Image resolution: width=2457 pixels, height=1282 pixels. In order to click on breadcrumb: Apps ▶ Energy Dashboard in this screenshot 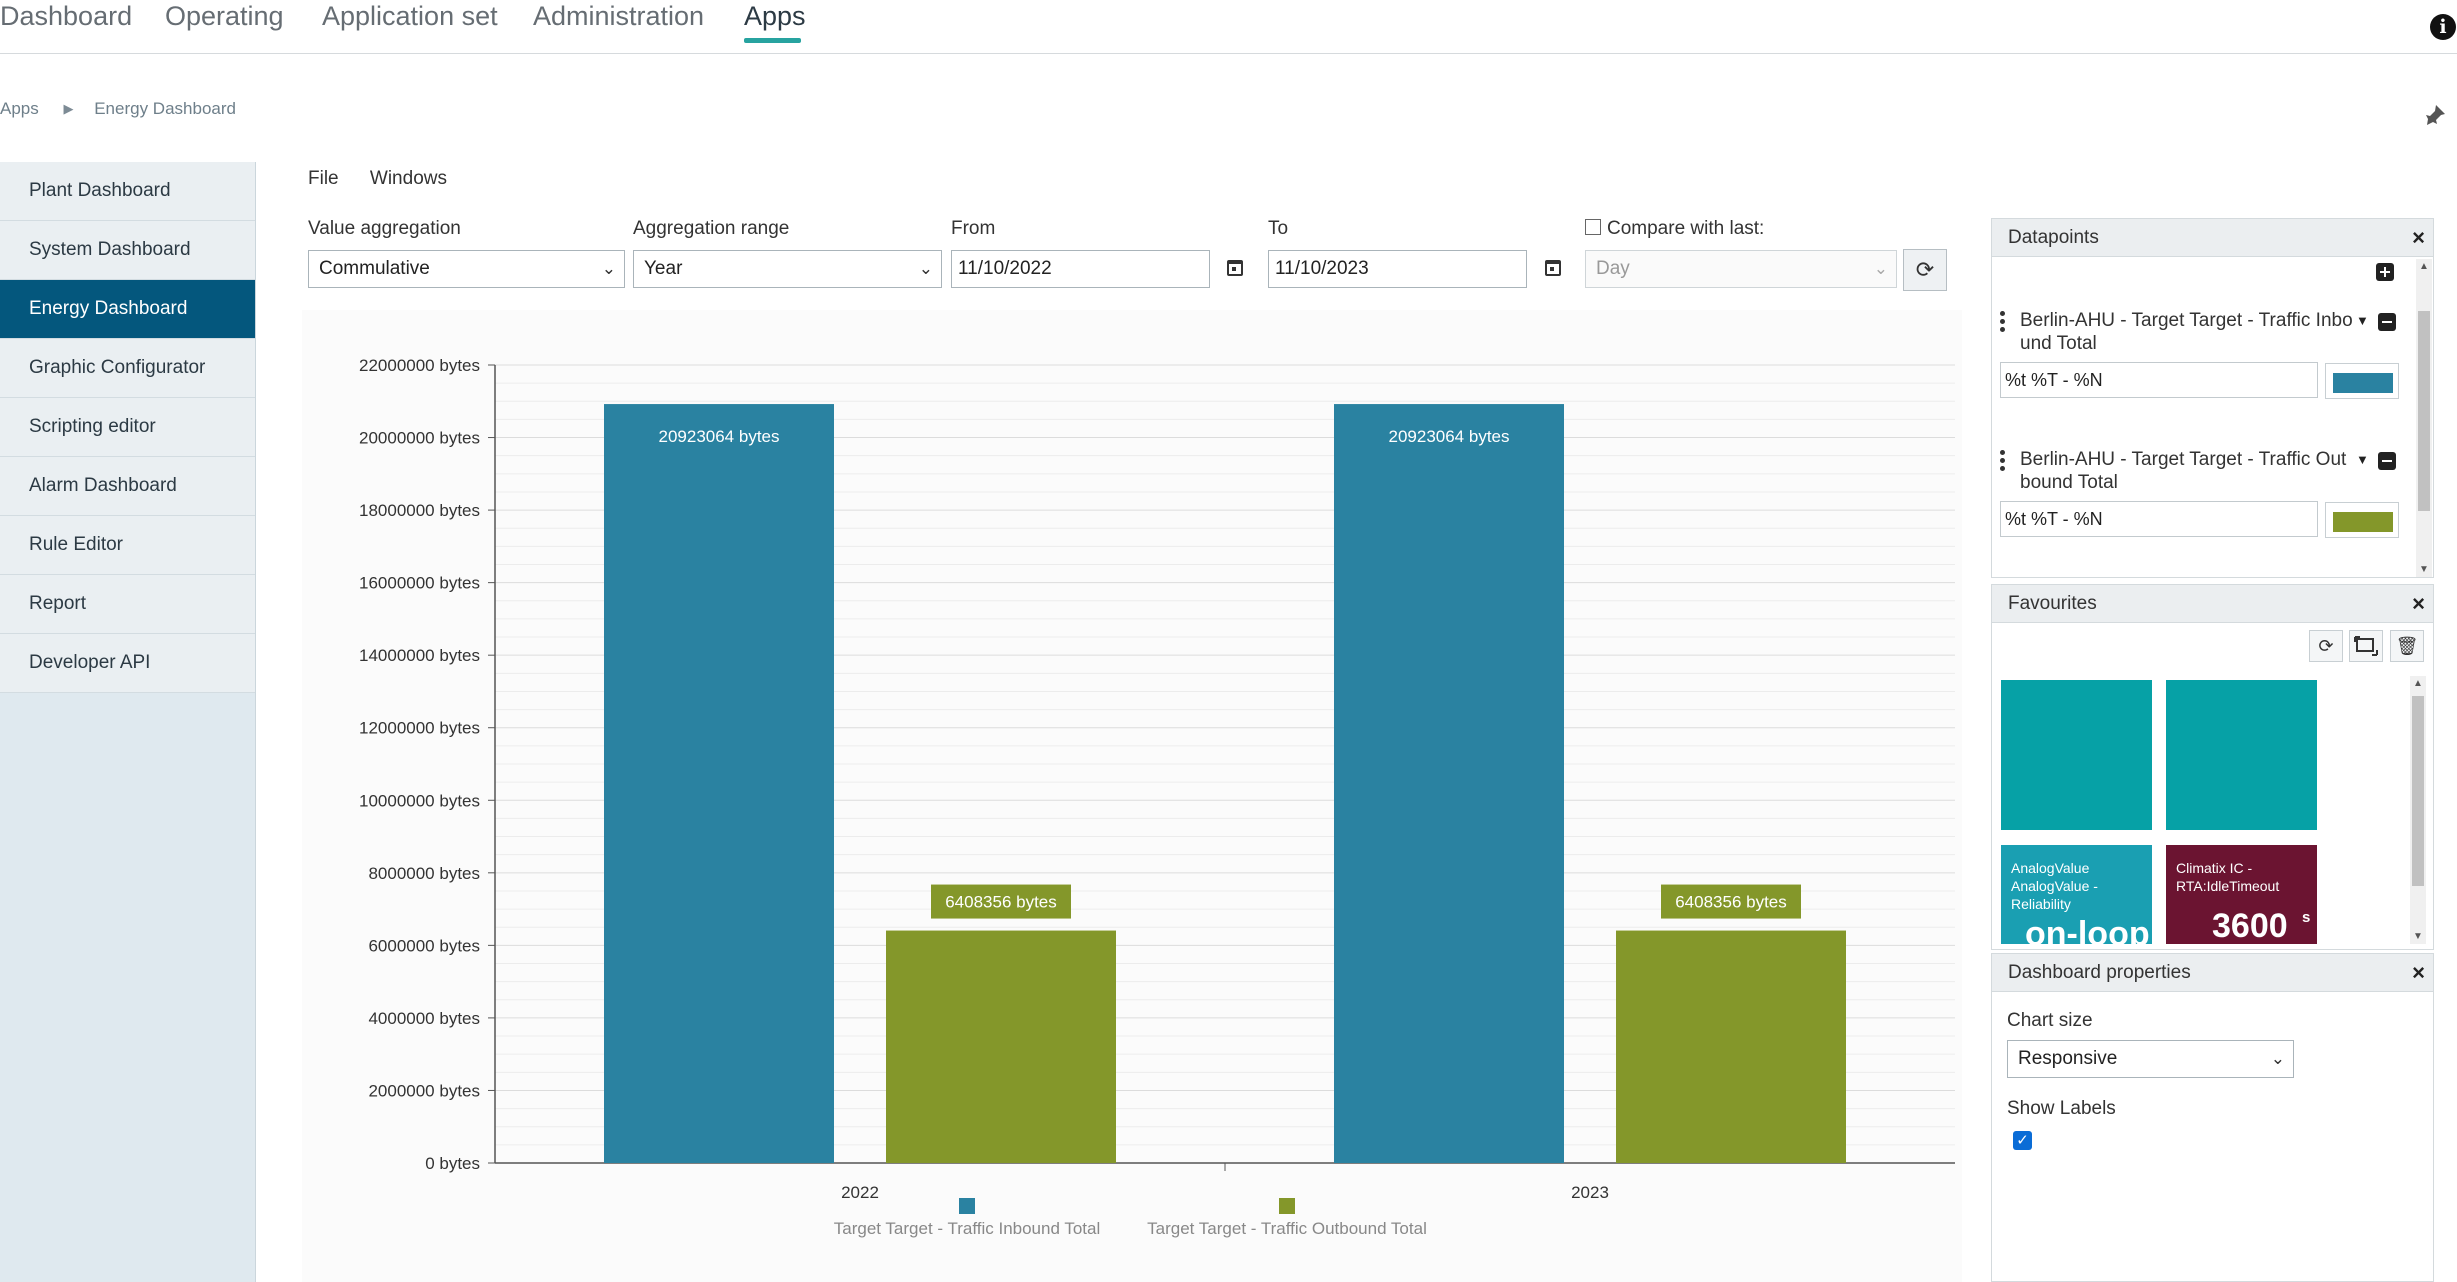, I will do `click(118, 108)`.